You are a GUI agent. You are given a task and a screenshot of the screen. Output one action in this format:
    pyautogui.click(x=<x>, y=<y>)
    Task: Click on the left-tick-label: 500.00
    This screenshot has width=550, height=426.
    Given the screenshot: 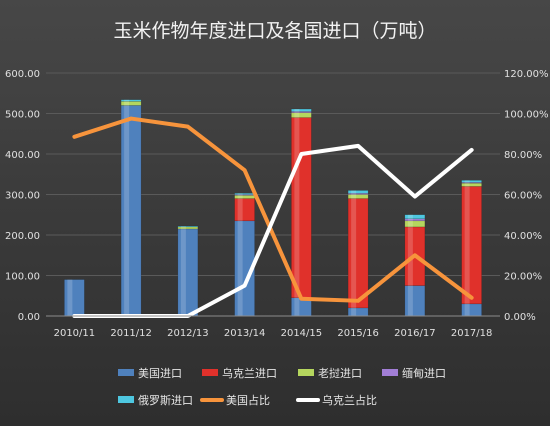 What is the action you would take?
    pyautogui.click(x=22, y=115)
    